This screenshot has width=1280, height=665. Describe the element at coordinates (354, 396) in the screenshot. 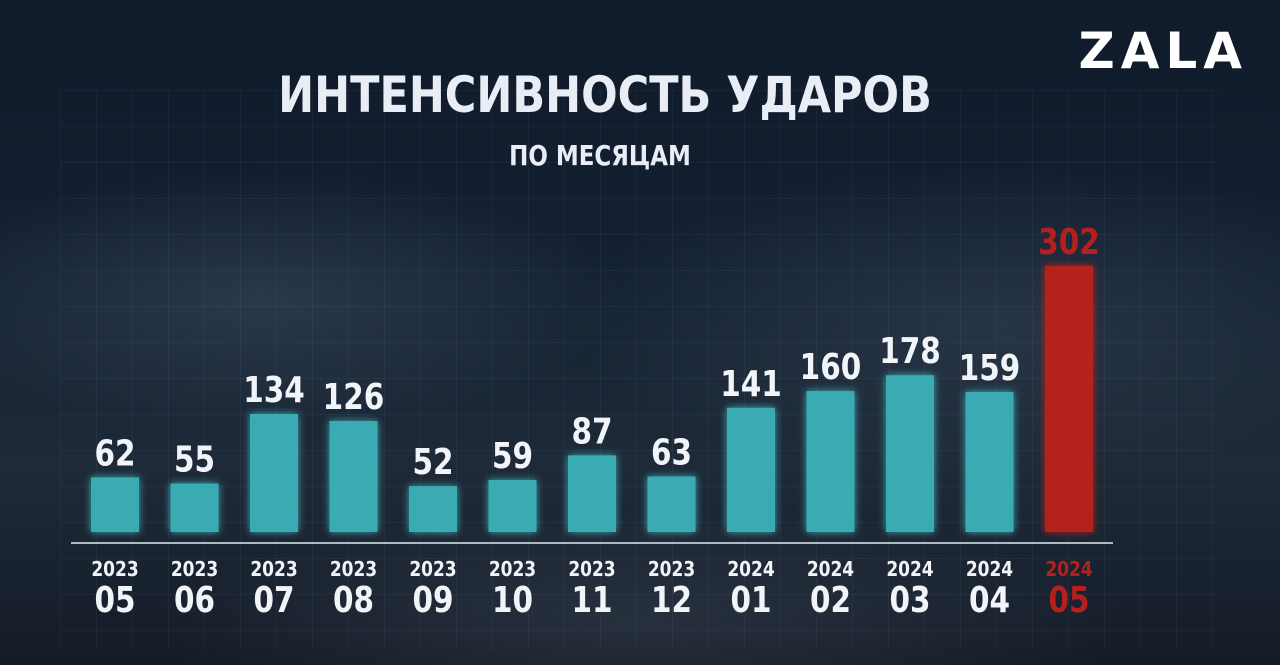

I see `data-label: 126` at that location.